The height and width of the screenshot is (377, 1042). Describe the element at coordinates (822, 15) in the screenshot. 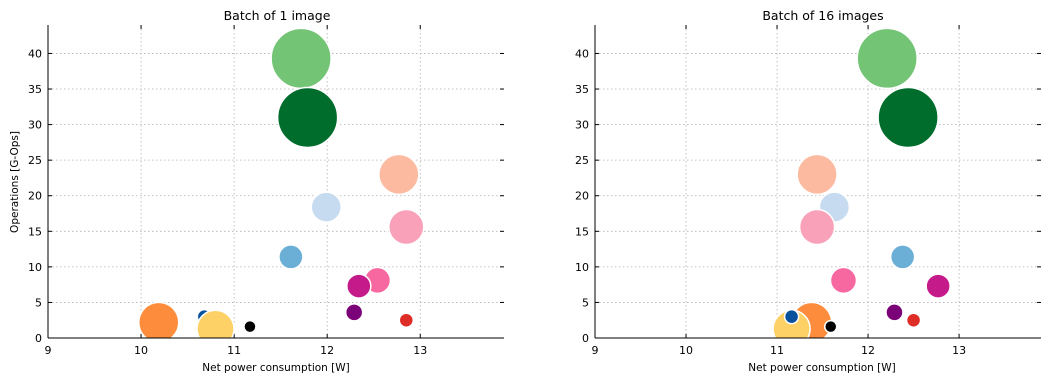

I see `chart-title: Batch of 16 images` at that location.